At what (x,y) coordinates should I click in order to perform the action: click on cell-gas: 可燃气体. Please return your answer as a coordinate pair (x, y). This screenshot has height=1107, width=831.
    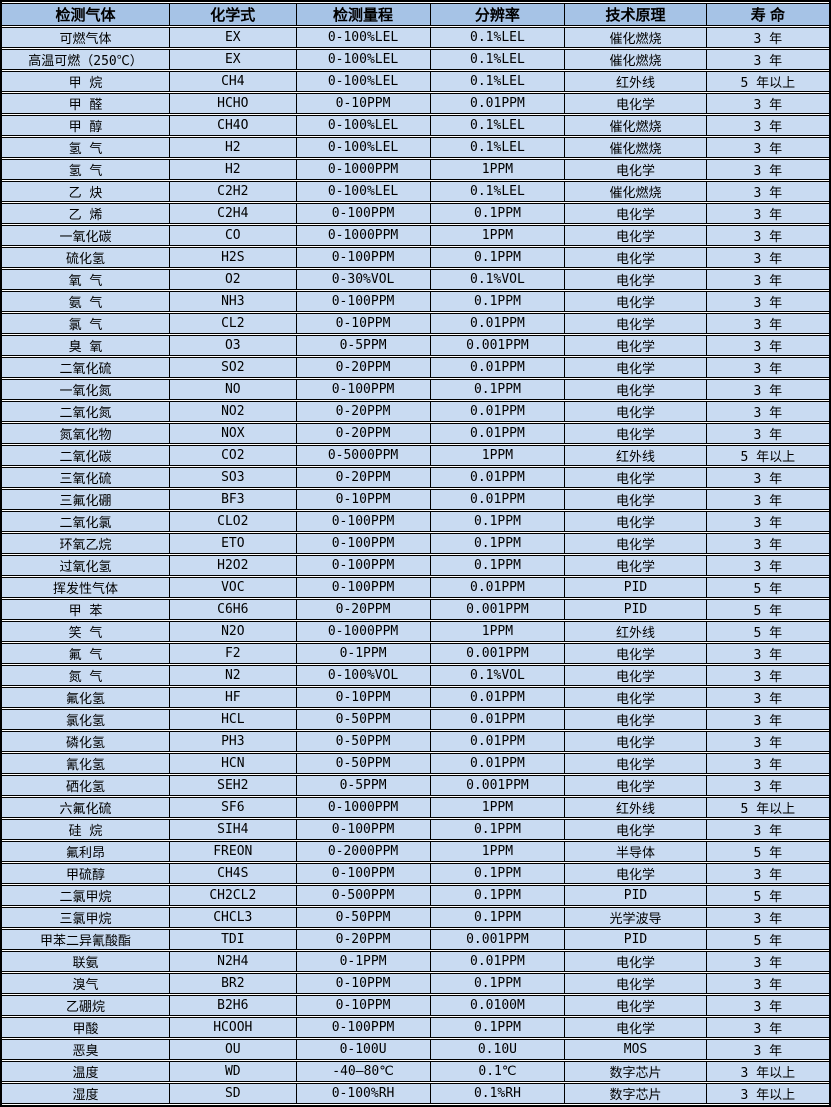
    Looking at the image, I should click on (86, 37).